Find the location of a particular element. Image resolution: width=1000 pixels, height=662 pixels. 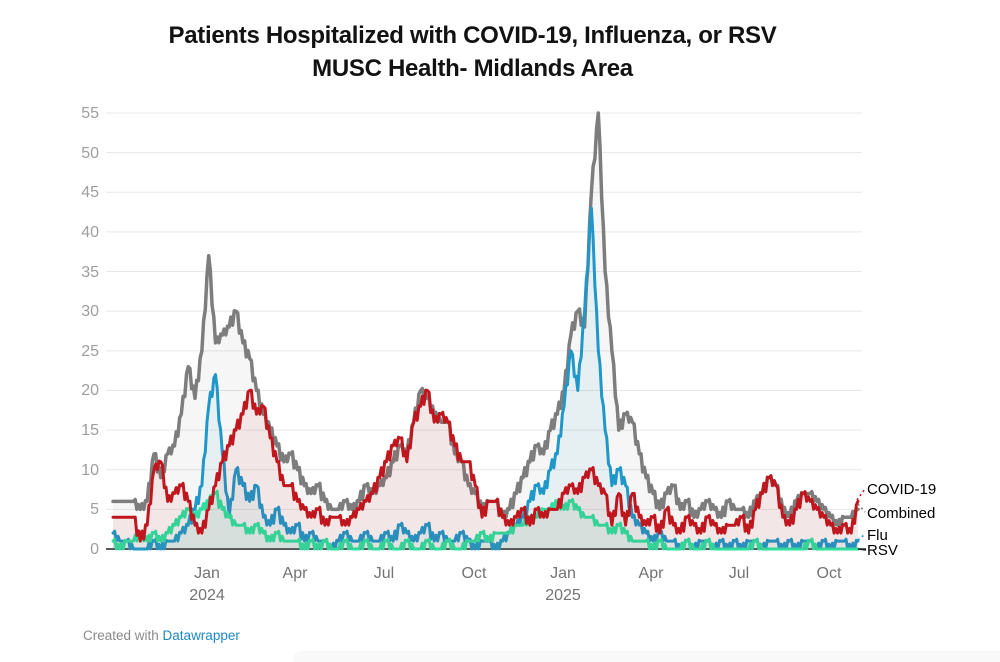

legend-label-rsv: RSV is located at coordinates (882, 550).